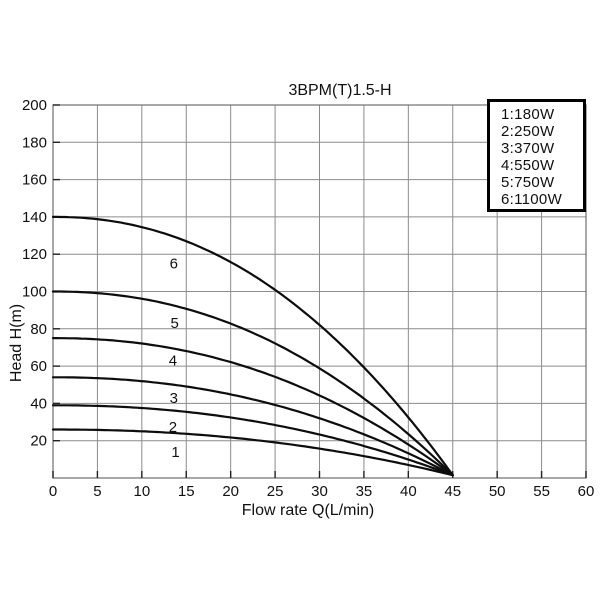 This screenshot has height=600, width=600. What do you see at coordinates (16, 343) in the screenshot?
I see `y-axis-label: Head H(m)` at bounding box center [16, 343].